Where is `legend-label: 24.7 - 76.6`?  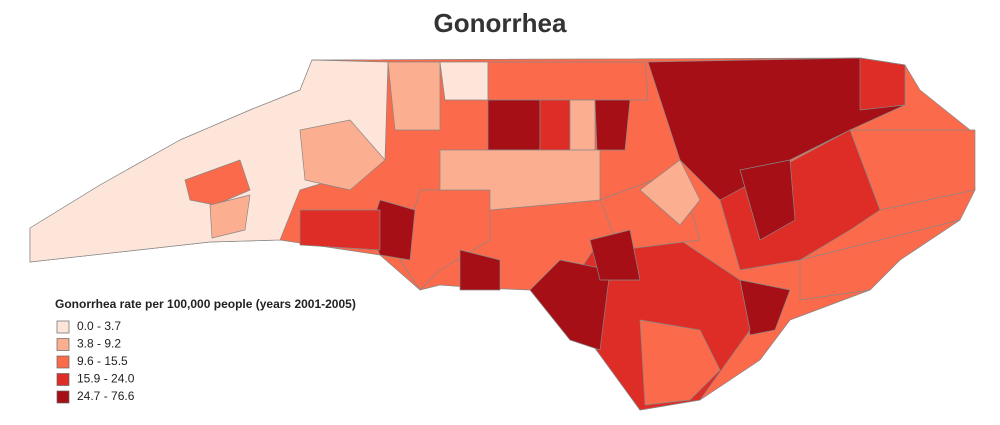 legend-label: 24.7 - 76.6 is located at coordinates (106, 396).